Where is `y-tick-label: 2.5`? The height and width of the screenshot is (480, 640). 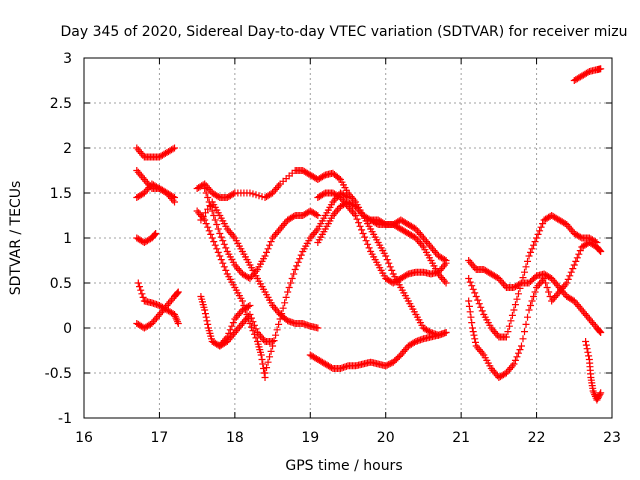 y-tick-label: 2.5 is located at coordinates (61, 104).